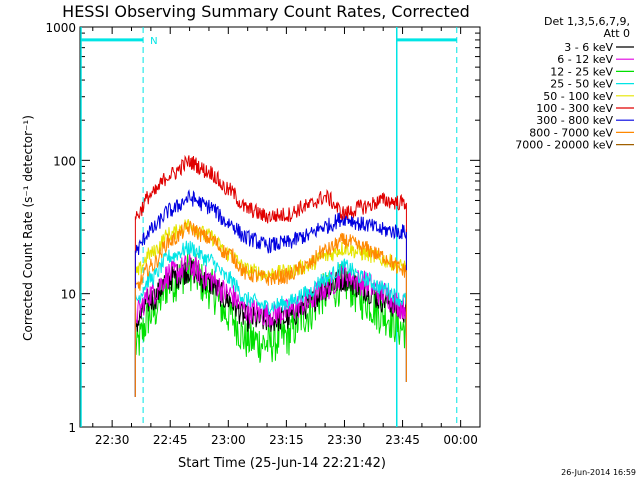 The height and width of the screenshot is (480, 640). Describe the element at coordinates (282, 463) in the screenshot. I see `x-axis-label: Start Time (25-Jun-14 22:21:42)` at that location.